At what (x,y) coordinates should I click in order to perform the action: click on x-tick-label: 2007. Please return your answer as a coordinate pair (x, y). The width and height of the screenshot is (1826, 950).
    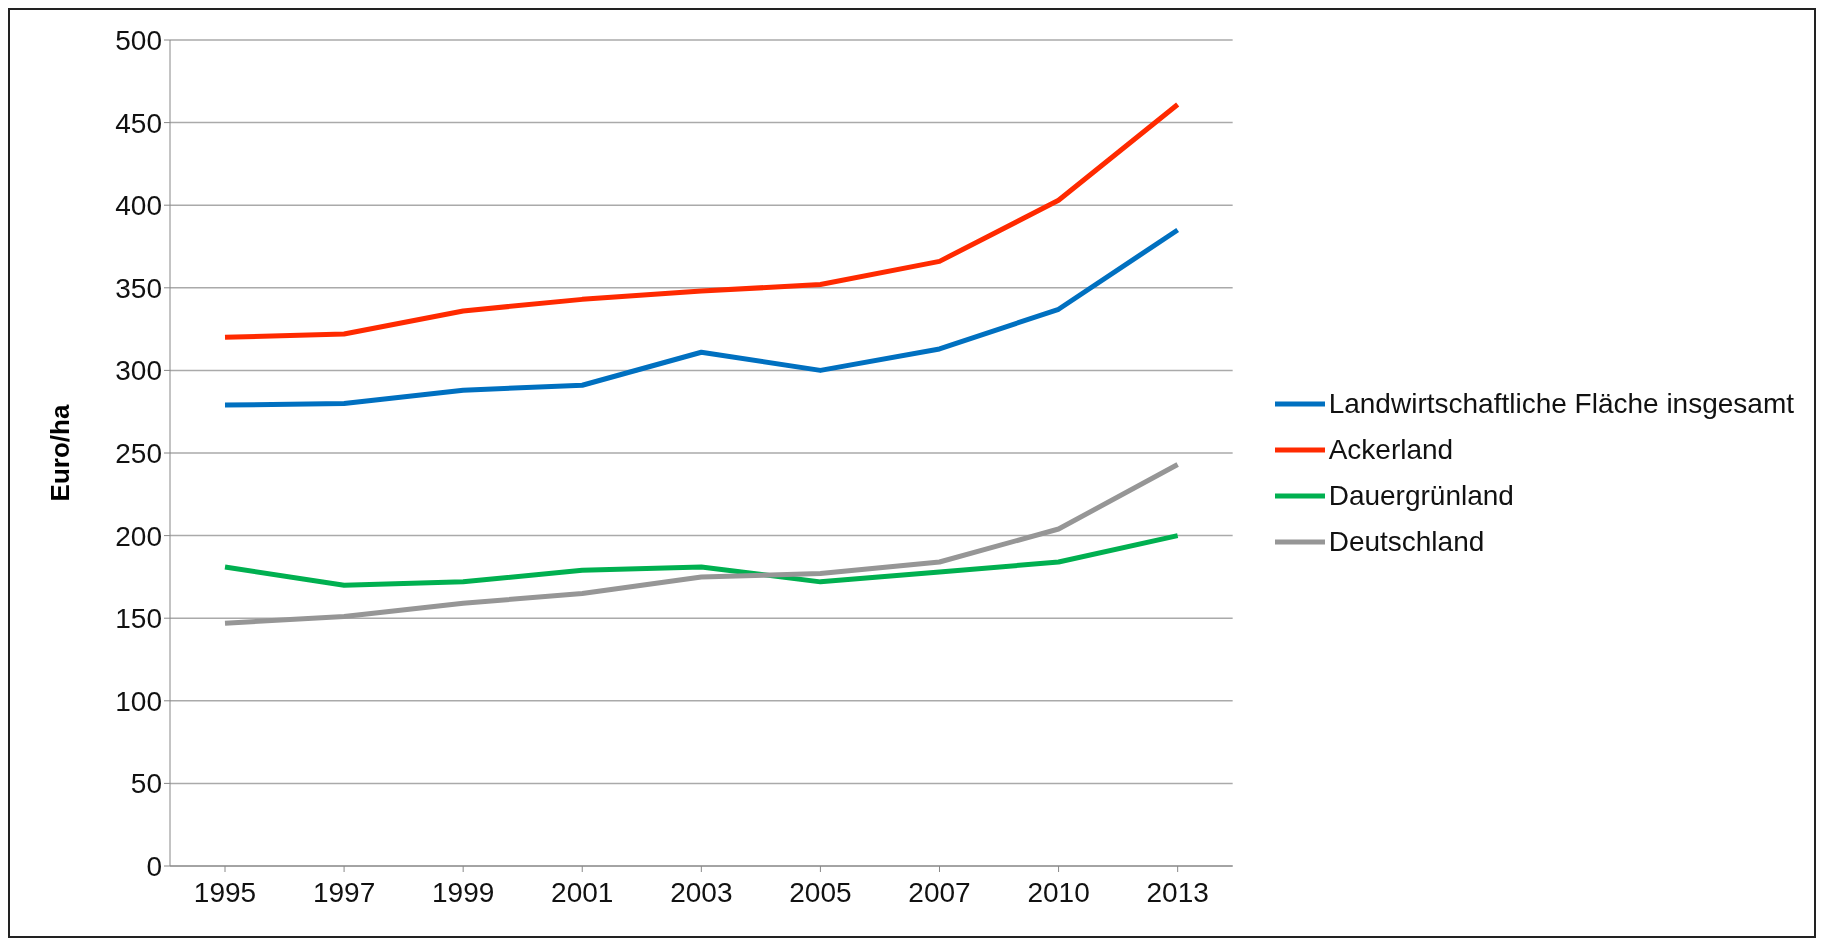
    Looking at the image, I should click on (939, 892).